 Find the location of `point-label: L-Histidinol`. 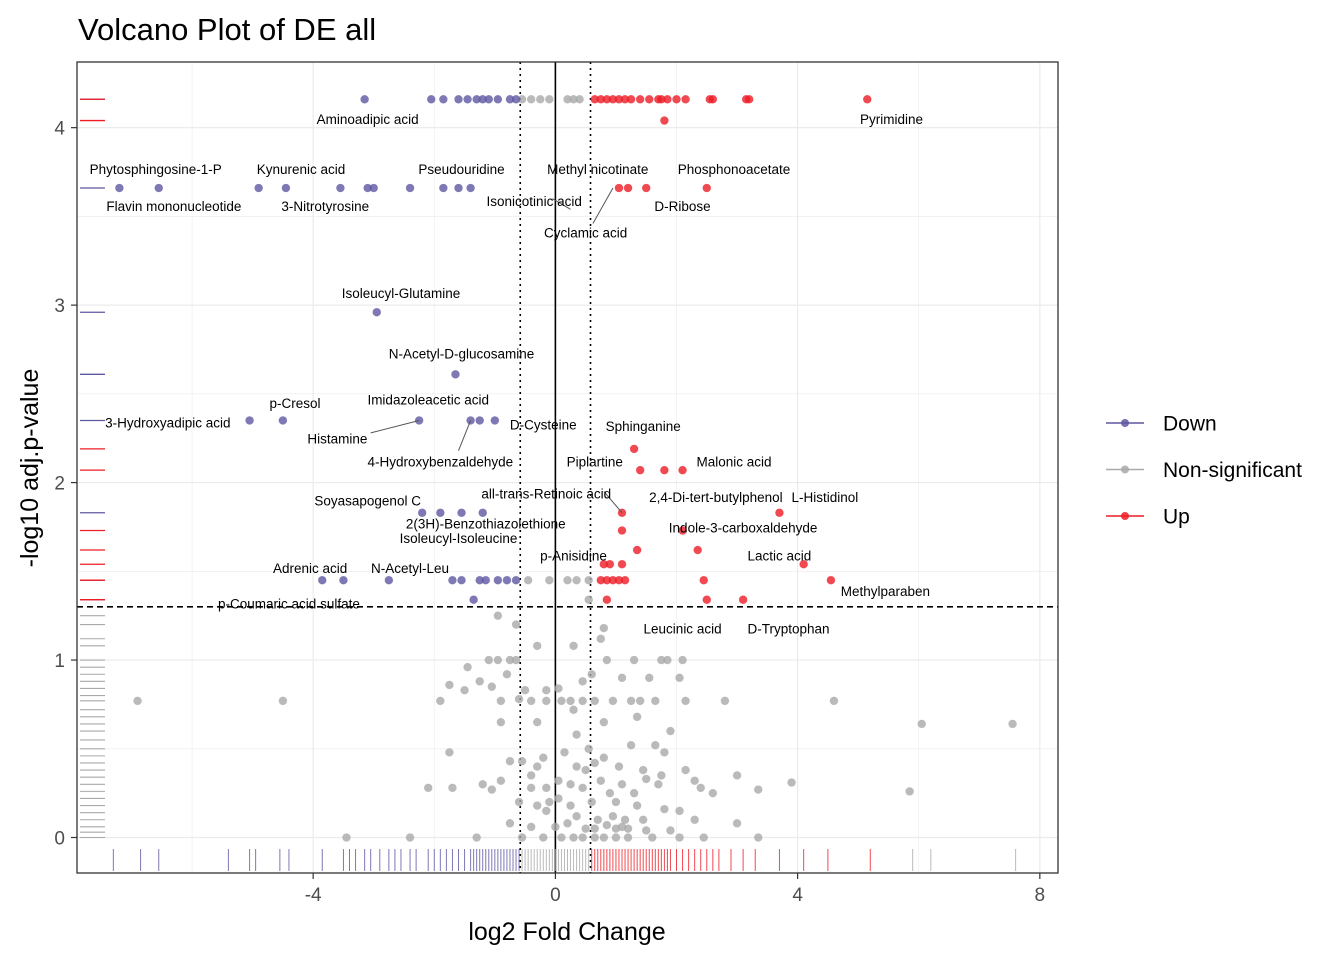

point-label: L-Histidinol is located at coordinates (824, 497).